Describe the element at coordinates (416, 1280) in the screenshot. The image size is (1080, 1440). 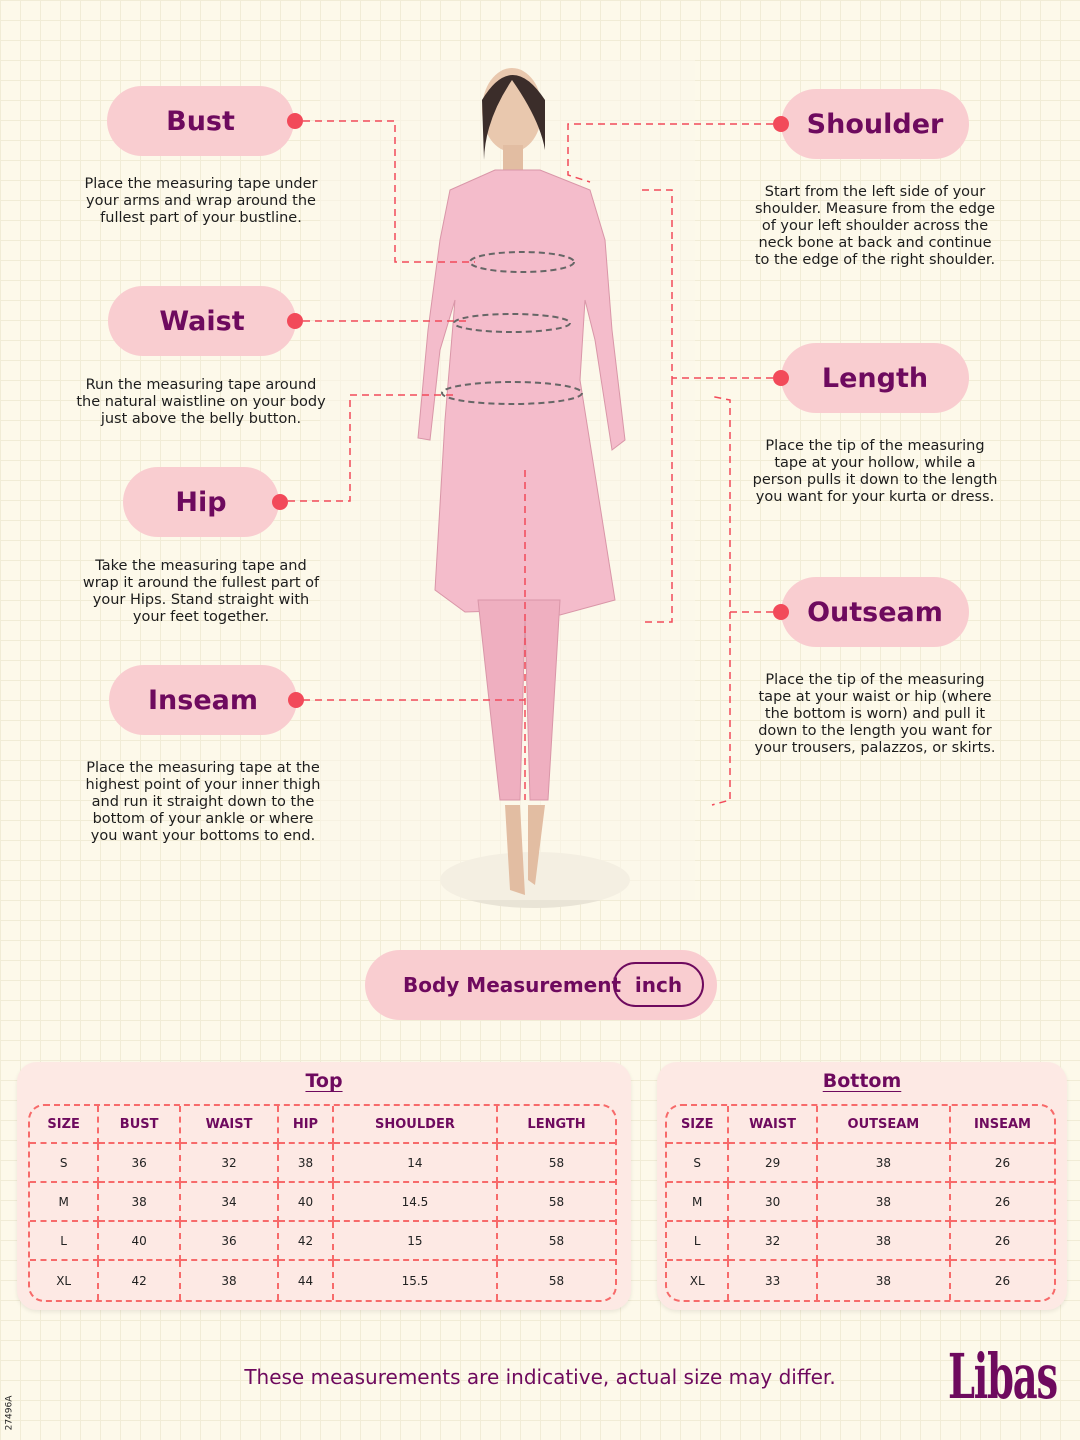
I see `table-cell: 15.5` at that location.